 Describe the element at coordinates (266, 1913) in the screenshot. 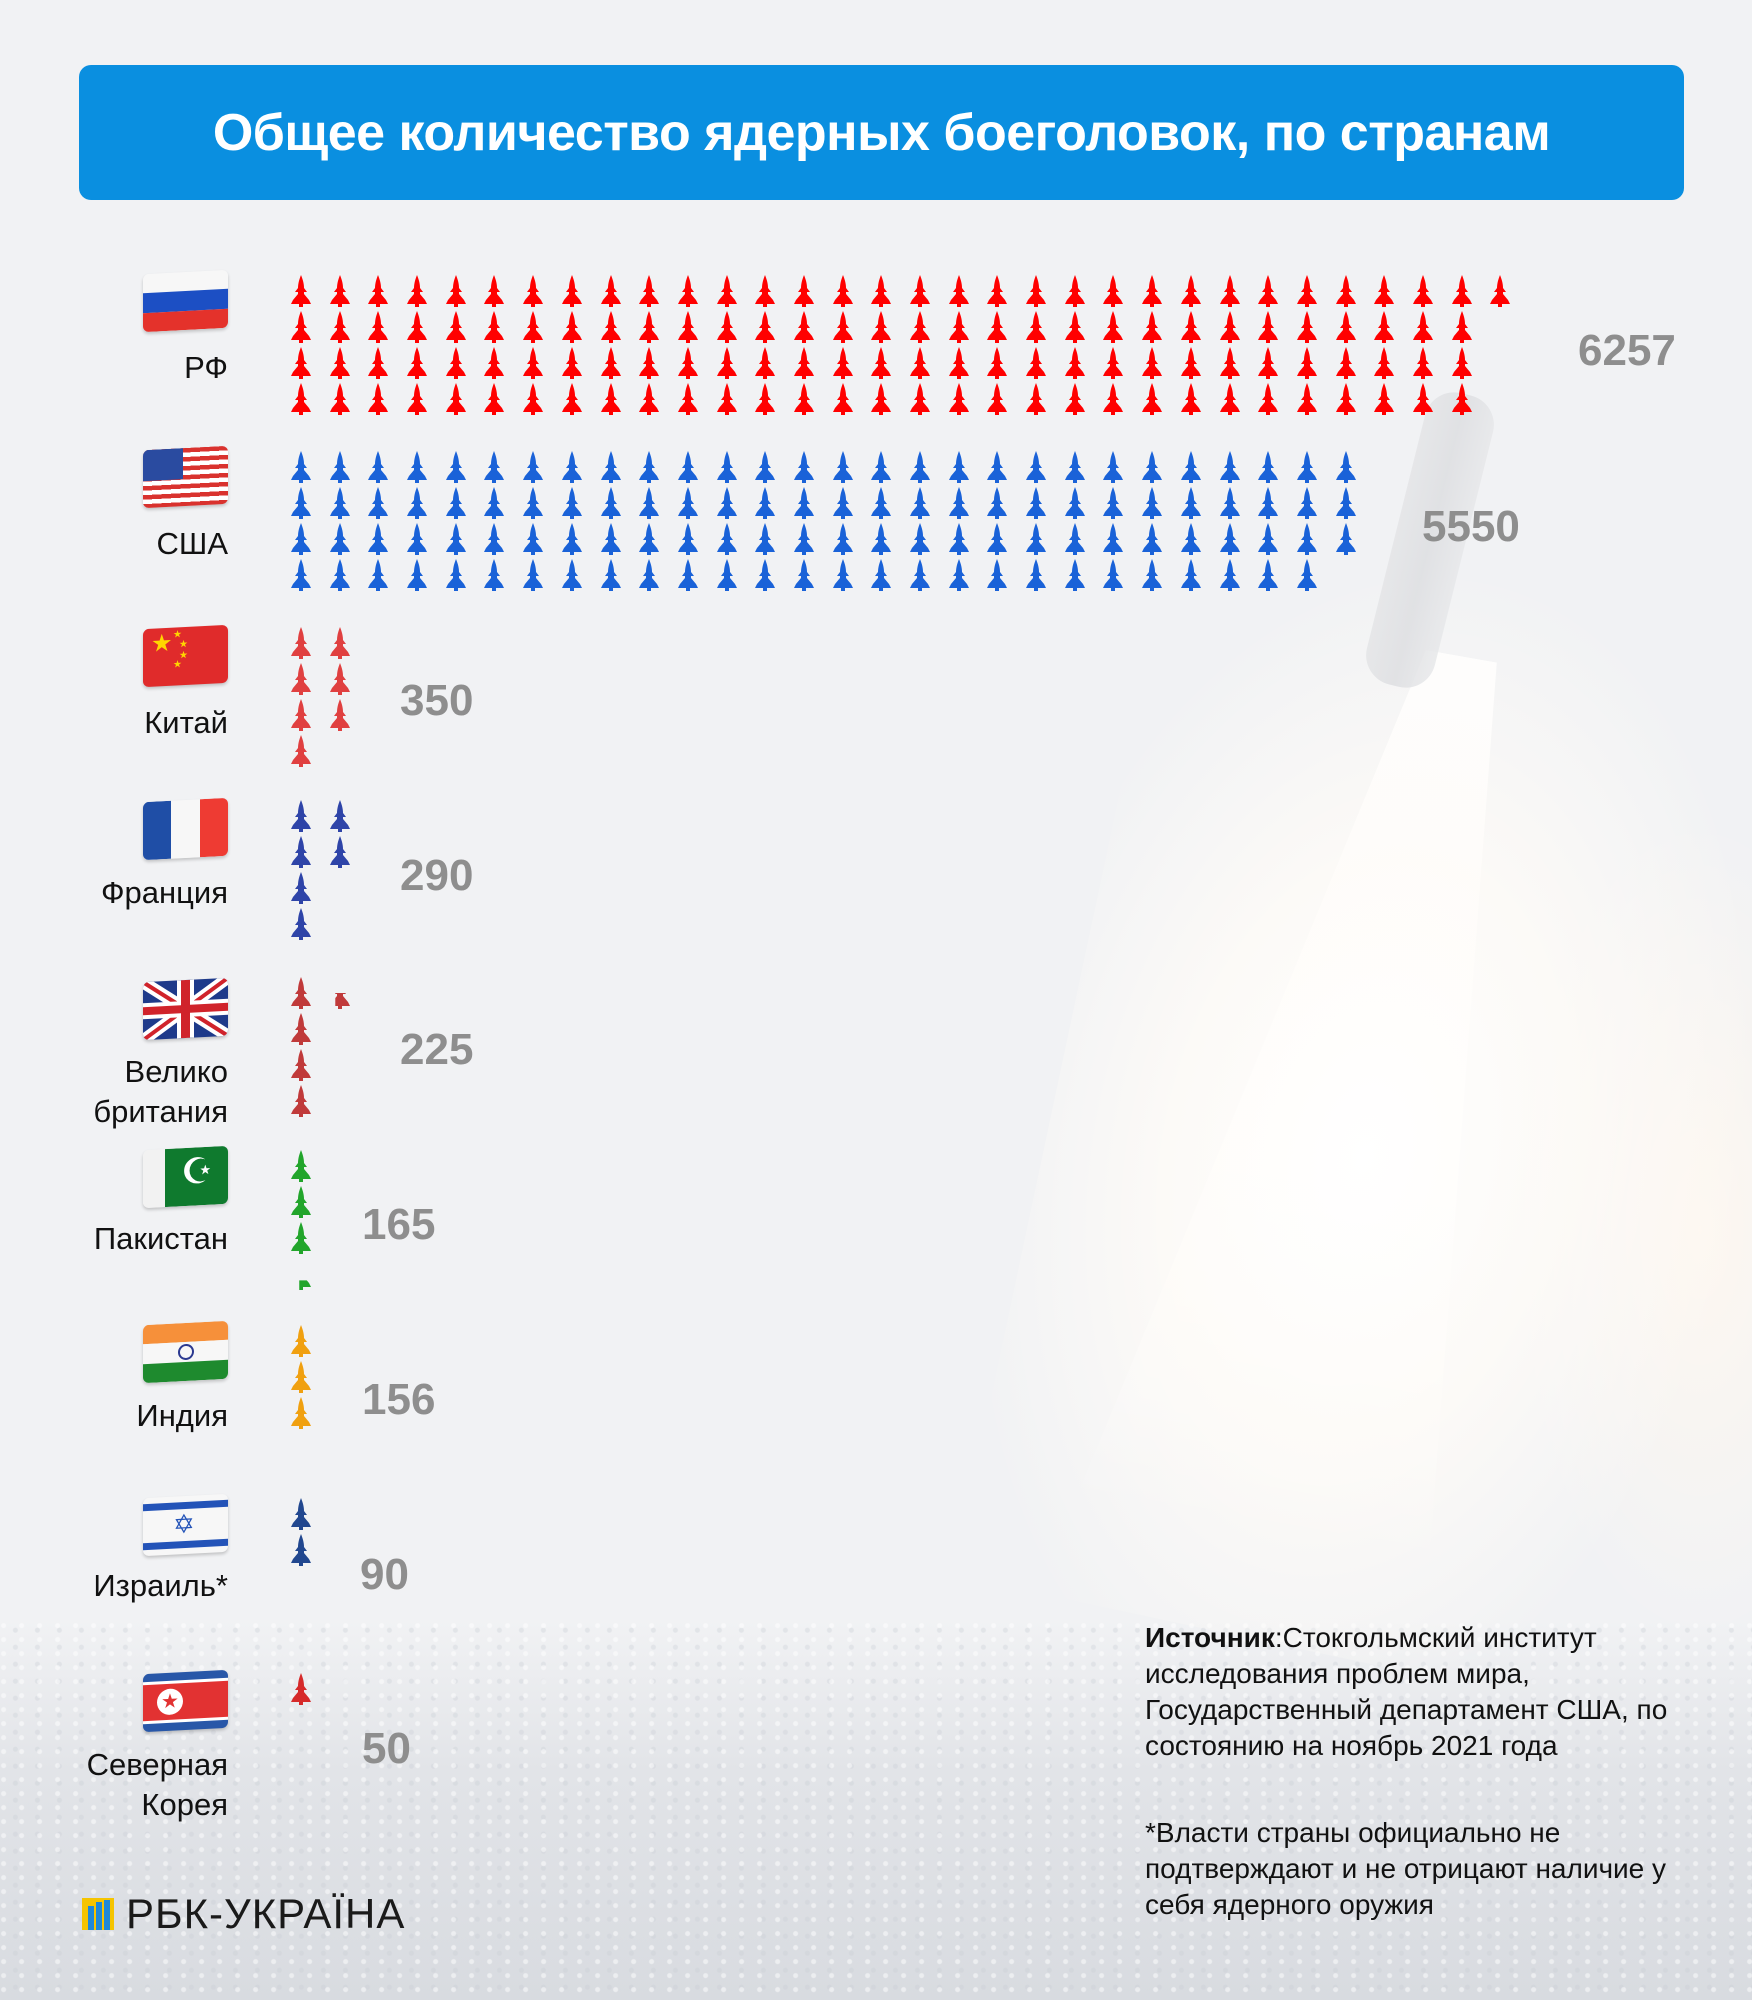

I see `logo-text: РБК-УКРАЇНА` at that location.